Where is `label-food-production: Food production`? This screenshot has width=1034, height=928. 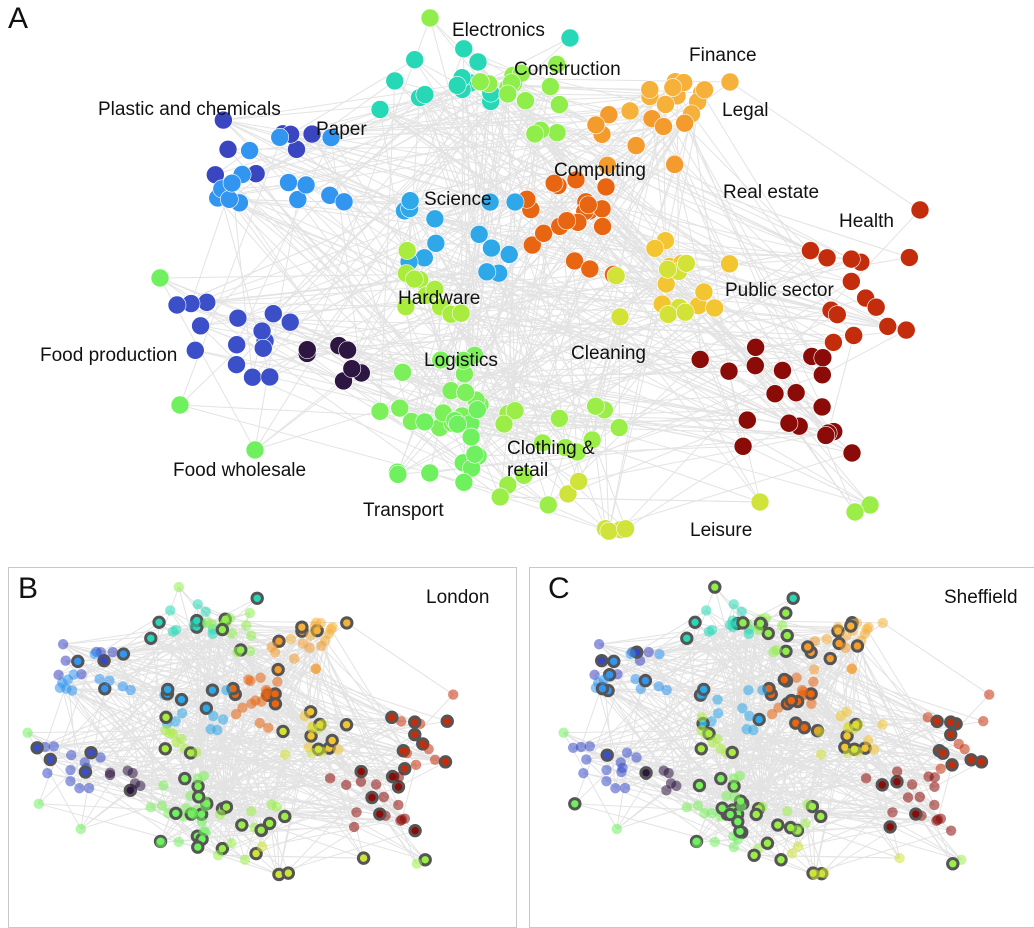
label-food-production: Food production is located at coordinates (109, 355).